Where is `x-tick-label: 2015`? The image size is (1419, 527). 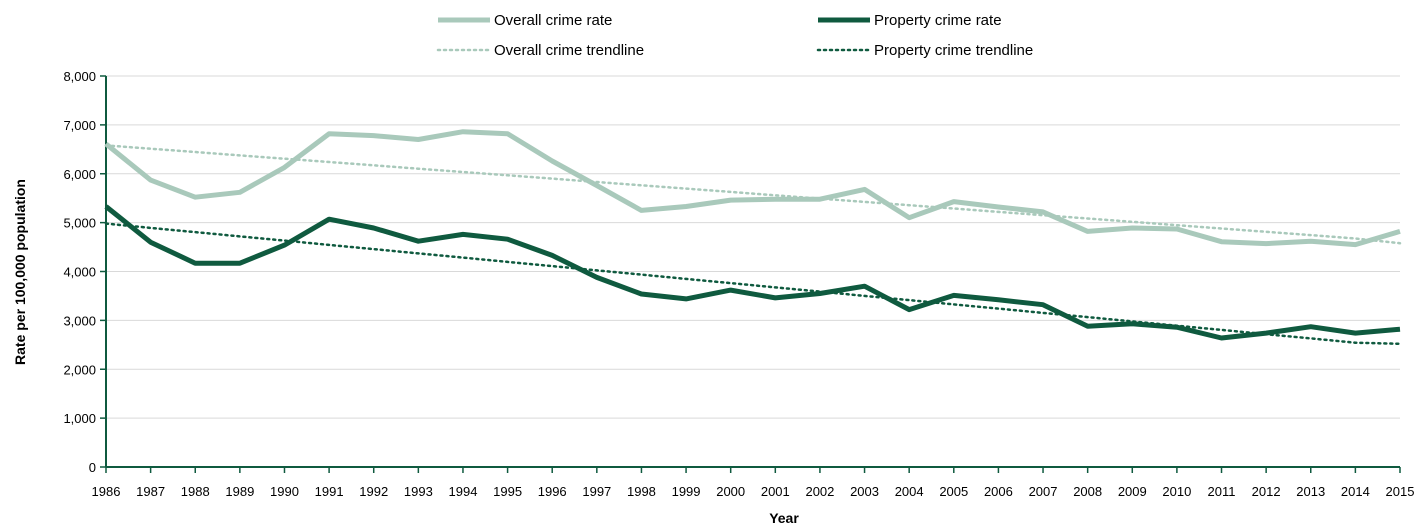
x-tick-label: 2015 is located at coordinates (1400, 491).